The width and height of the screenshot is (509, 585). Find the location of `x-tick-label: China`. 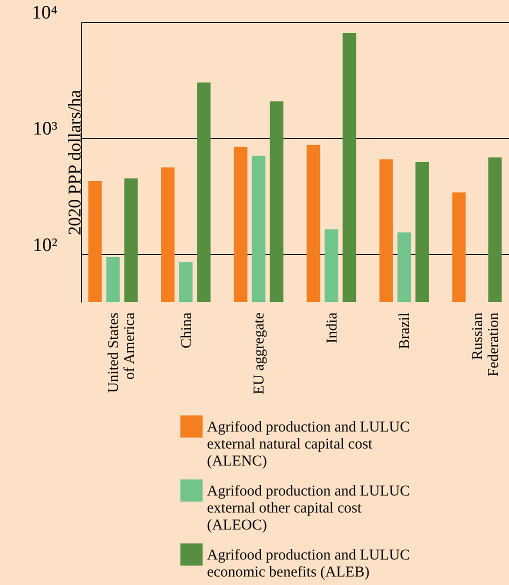

x-tick-label: China is located at coordinates (186, 330).